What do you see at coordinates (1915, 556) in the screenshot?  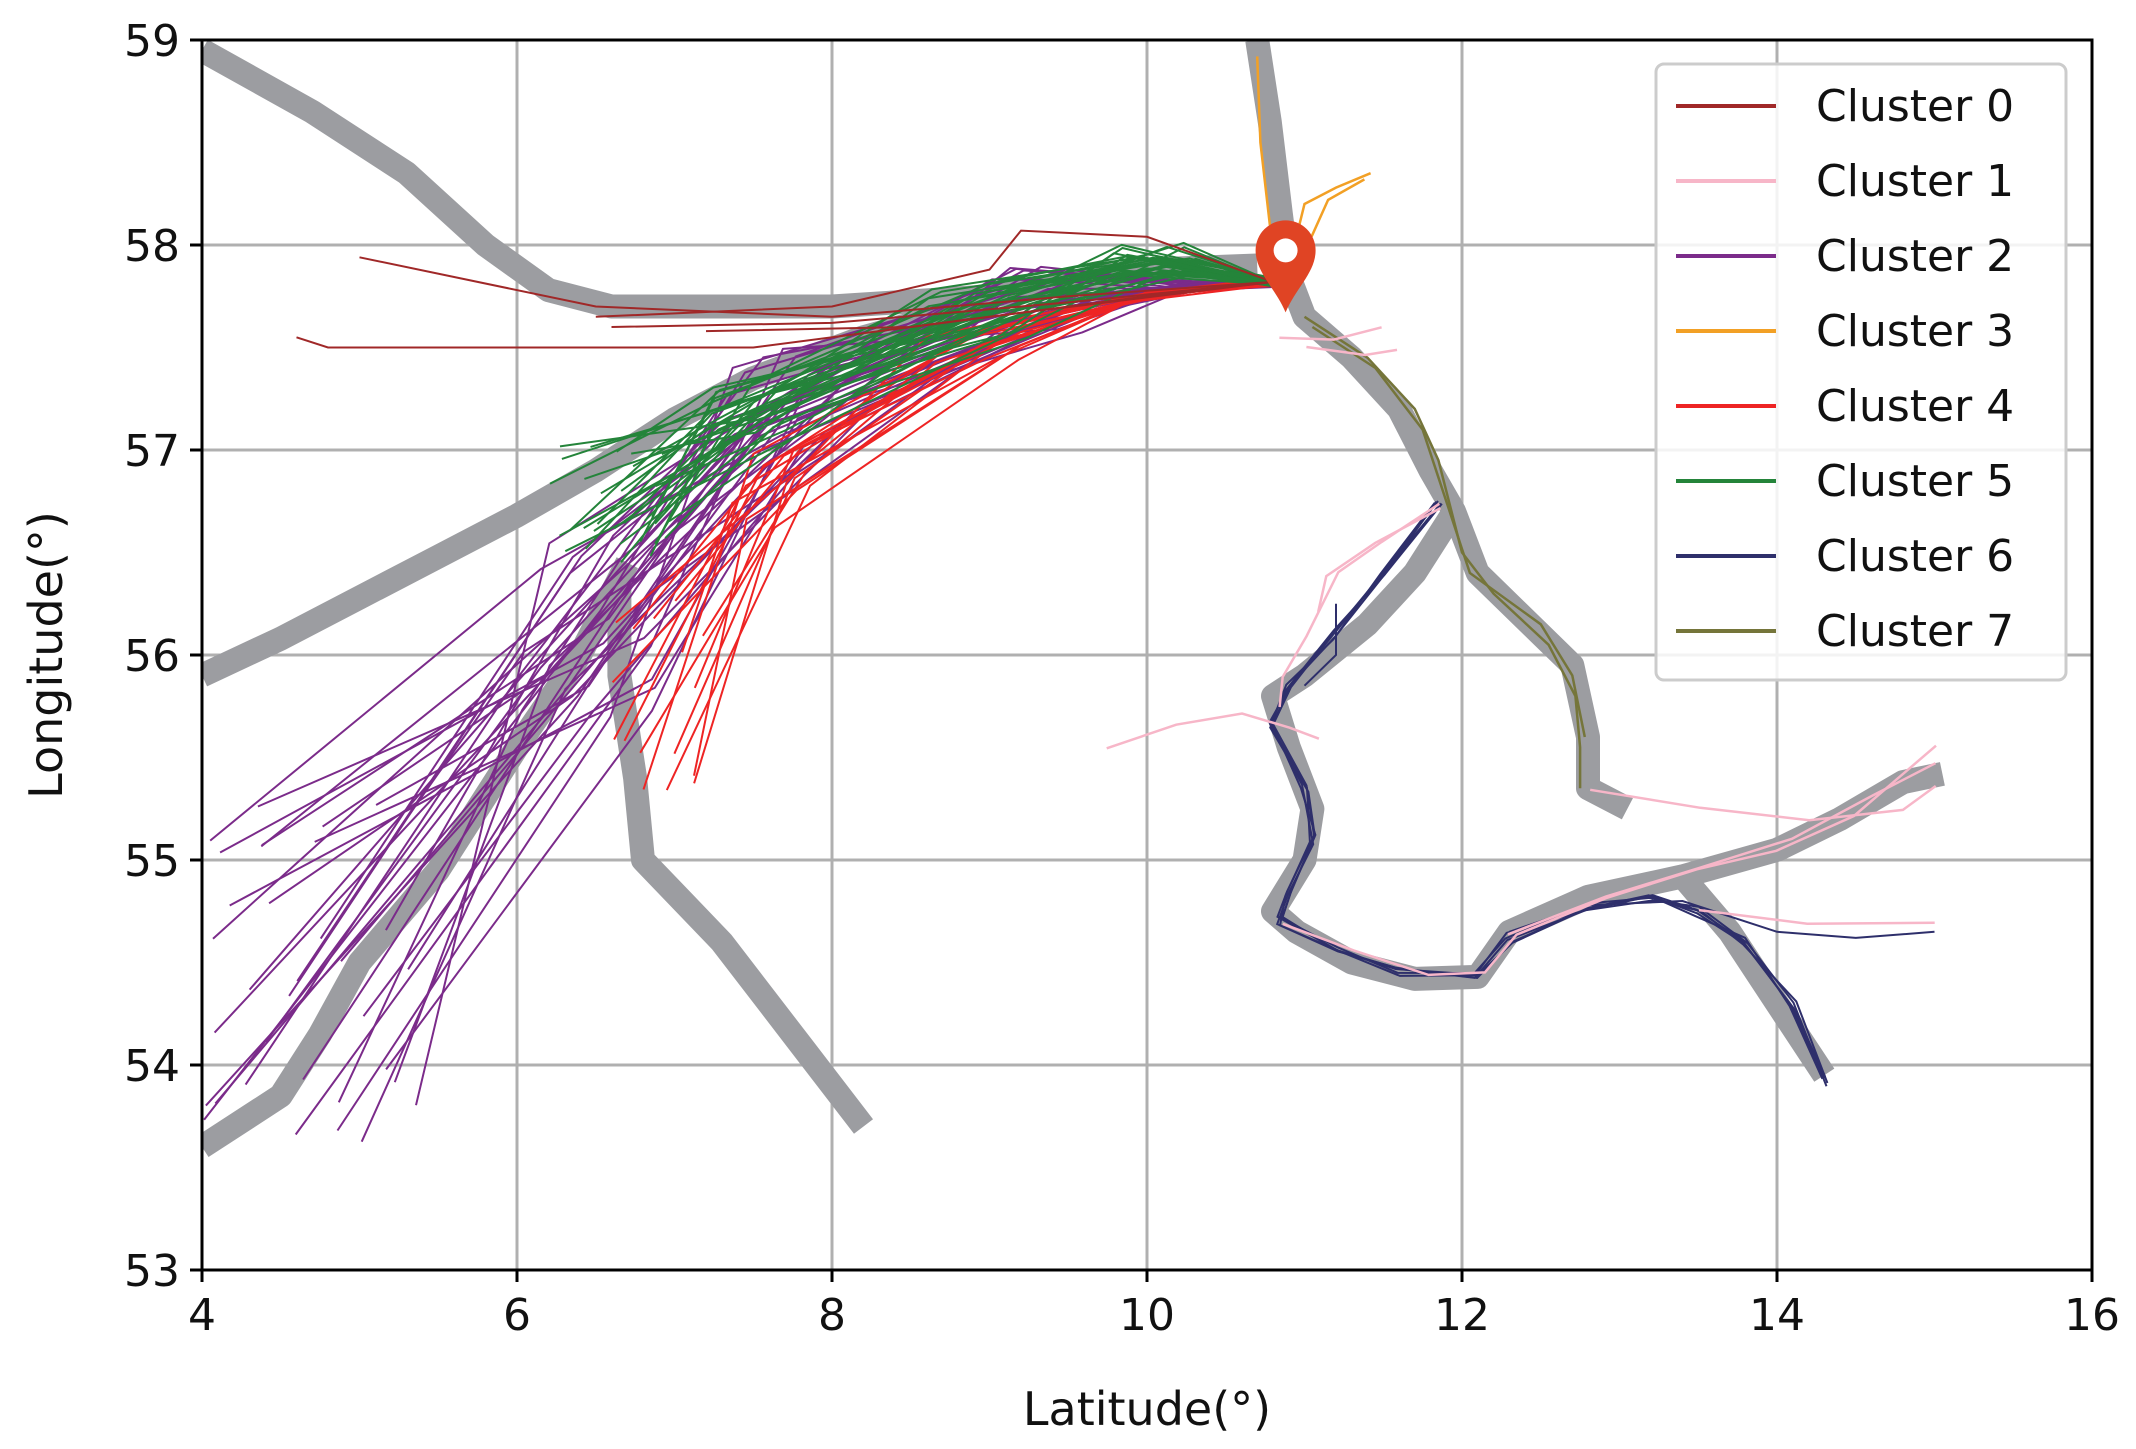 I see `legend-label: Cluster 6` at bounding box center [1915, 556].